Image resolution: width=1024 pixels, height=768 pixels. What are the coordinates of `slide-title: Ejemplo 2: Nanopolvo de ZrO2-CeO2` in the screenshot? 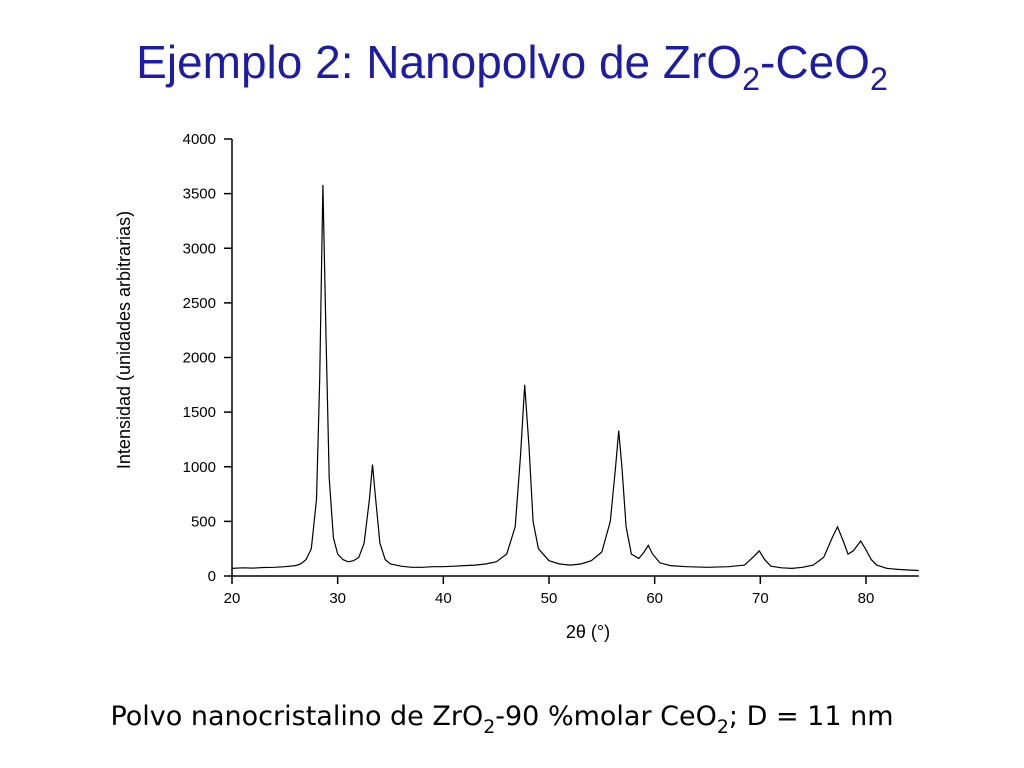 It's located at (512, 66).